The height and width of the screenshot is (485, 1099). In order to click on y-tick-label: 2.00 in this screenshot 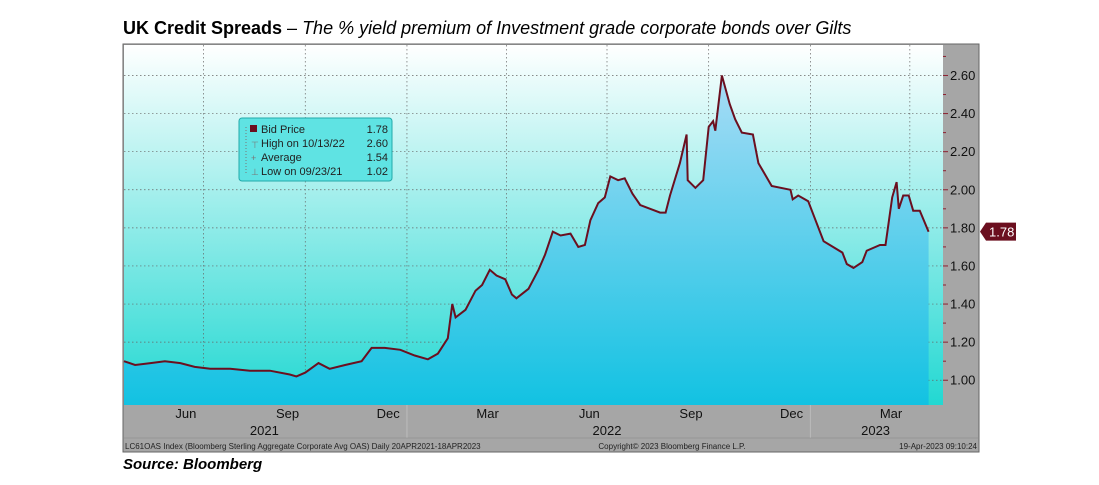, I will do `click(962, 189)`.